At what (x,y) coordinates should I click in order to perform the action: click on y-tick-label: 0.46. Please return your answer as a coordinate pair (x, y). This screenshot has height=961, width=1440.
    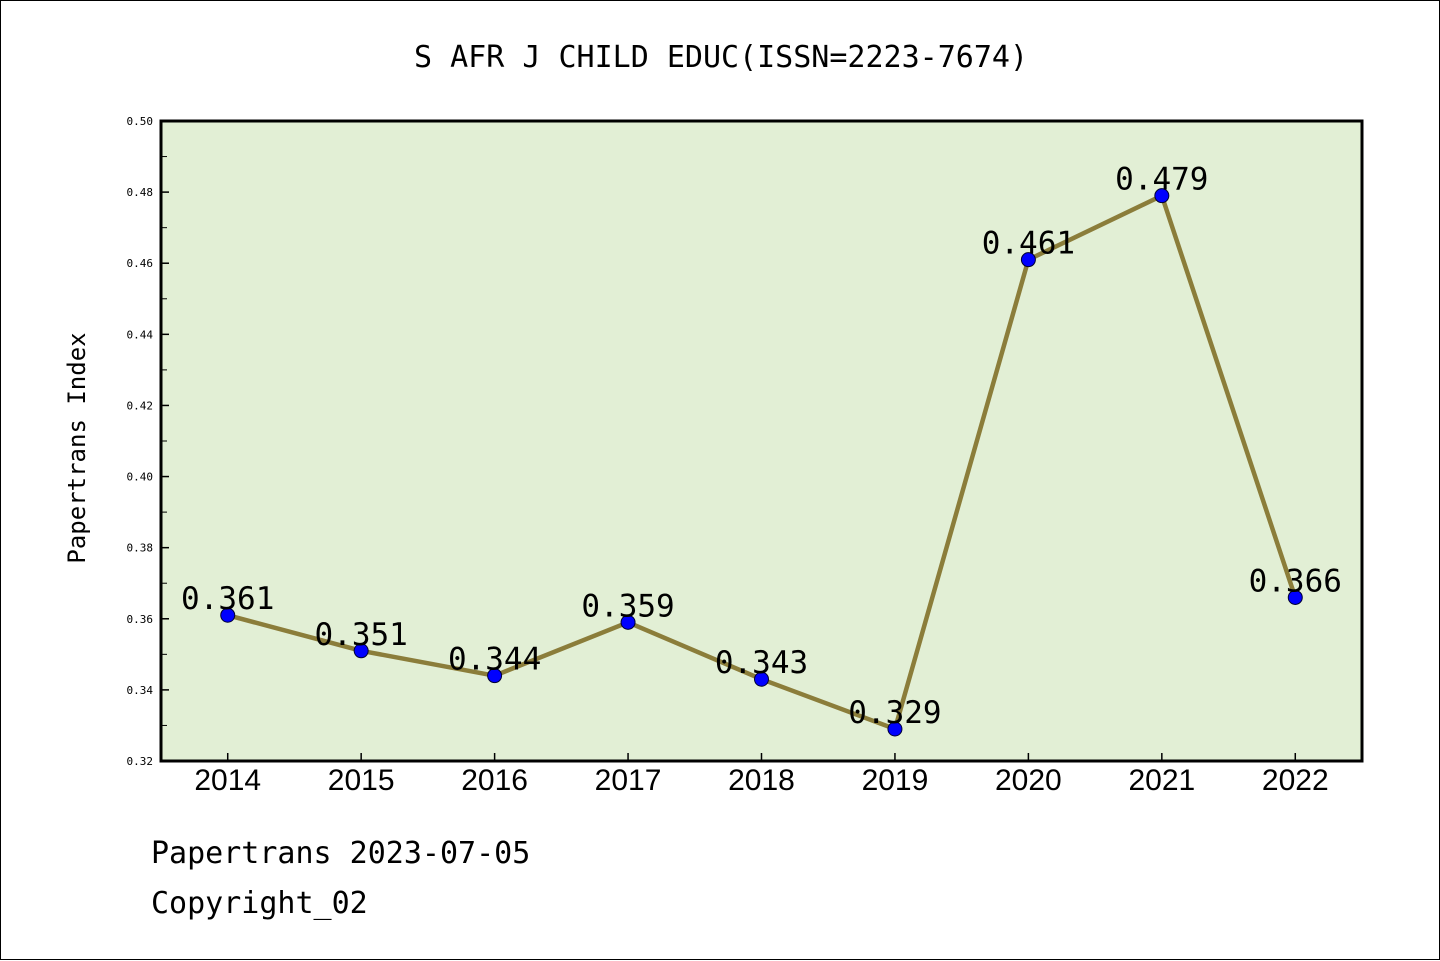
    Looking at the image, I should click on (140, 263).